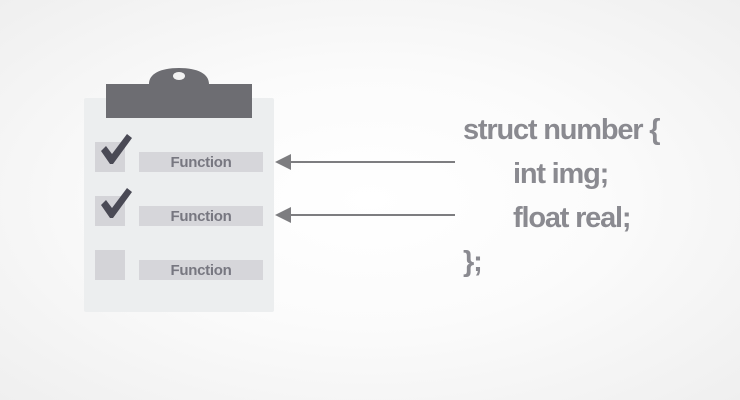 The image size is (740, 400). I want to click on clipboard-clip-icon, so click(179, 93).